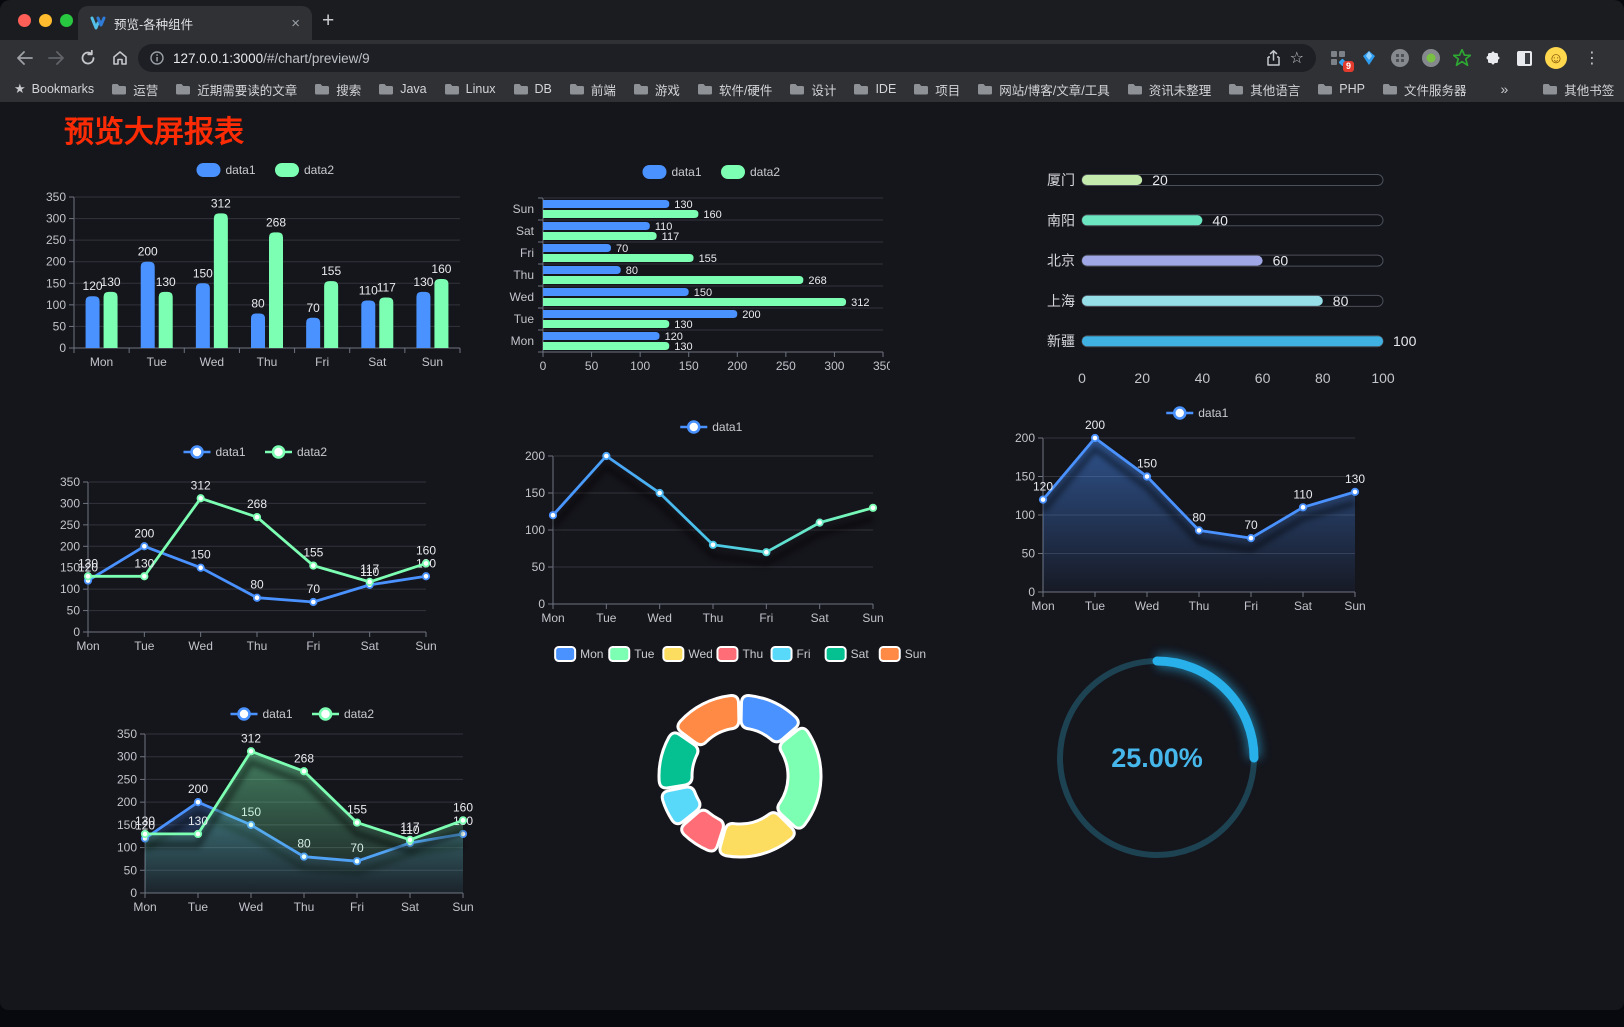 This screenshot has width=1624, height=1027. Describe the element at coordinates (1169, 89) in the screenshot. I see `bookmark-item: 资讯未整理` at that location.